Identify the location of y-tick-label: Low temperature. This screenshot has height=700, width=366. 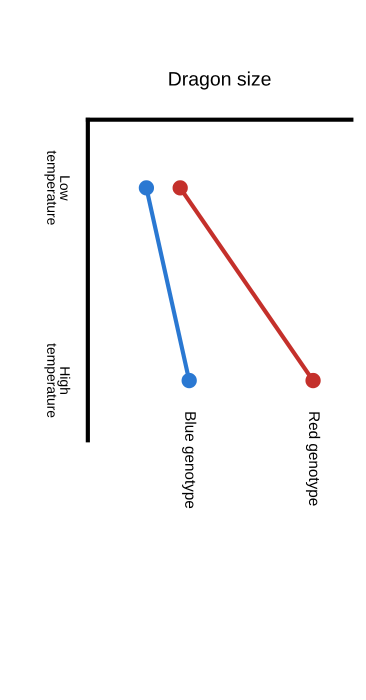
(57, 187).